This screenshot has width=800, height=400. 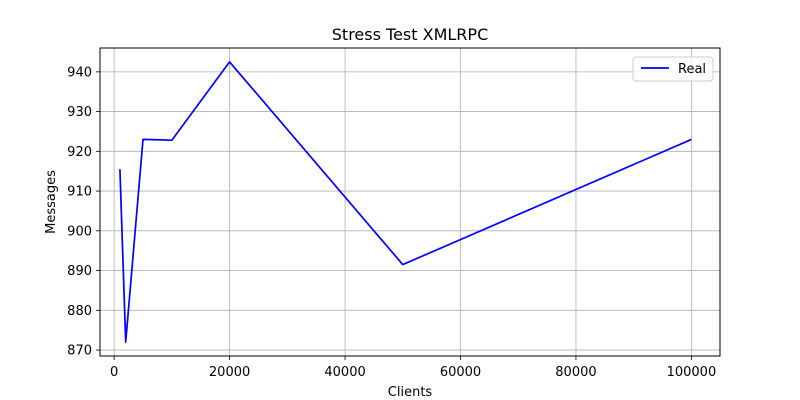 I want to click on y-tick-label: 890, so click(x=79, y=271).